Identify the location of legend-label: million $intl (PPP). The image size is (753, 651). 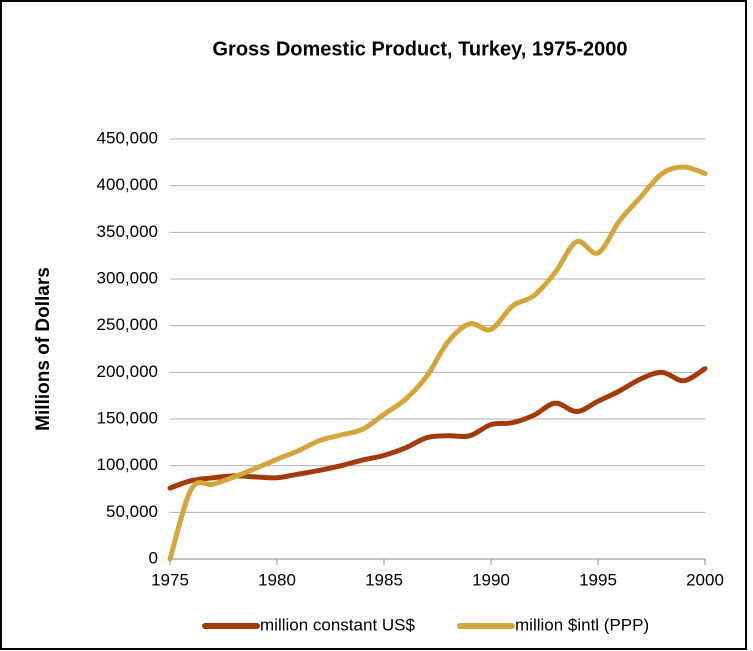
(582, 624).